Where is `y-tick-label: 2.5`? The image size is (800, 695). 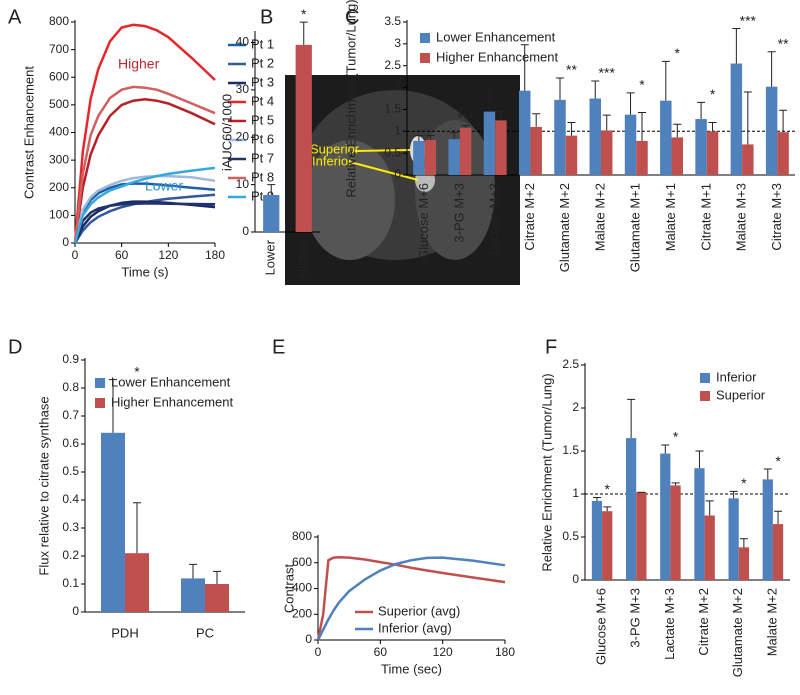
y-tick-label: 2.5 is located at coordinates (570, 364).